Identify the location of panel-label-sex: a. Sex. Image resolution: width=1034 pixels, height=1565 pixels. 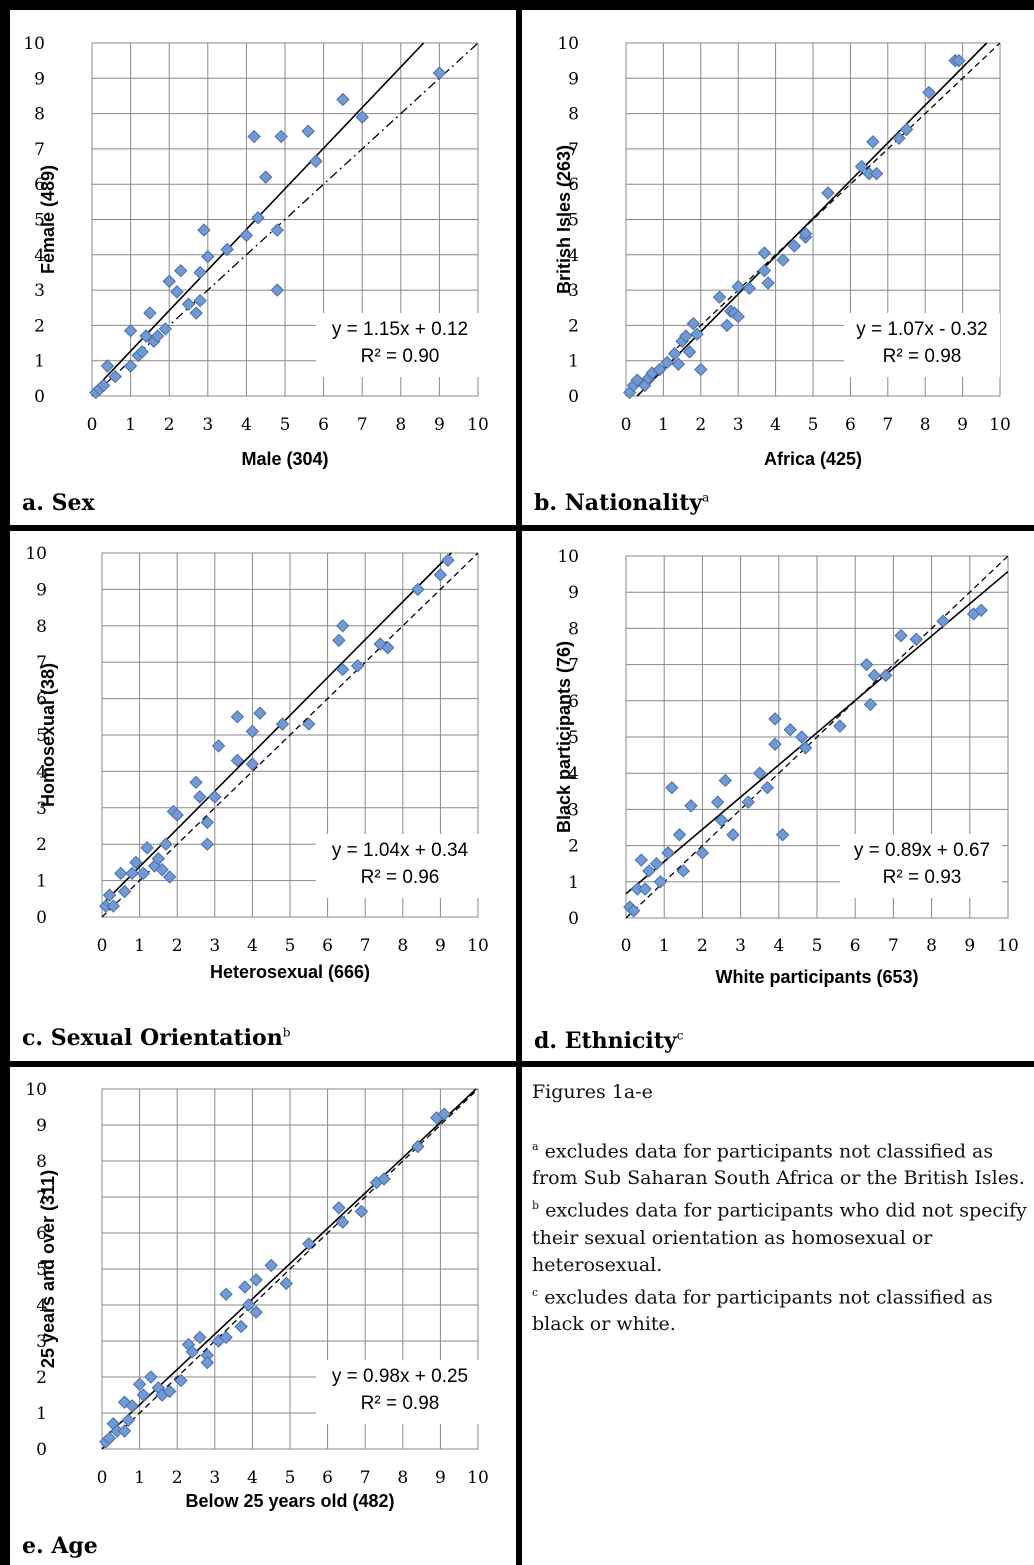
(58, 503).